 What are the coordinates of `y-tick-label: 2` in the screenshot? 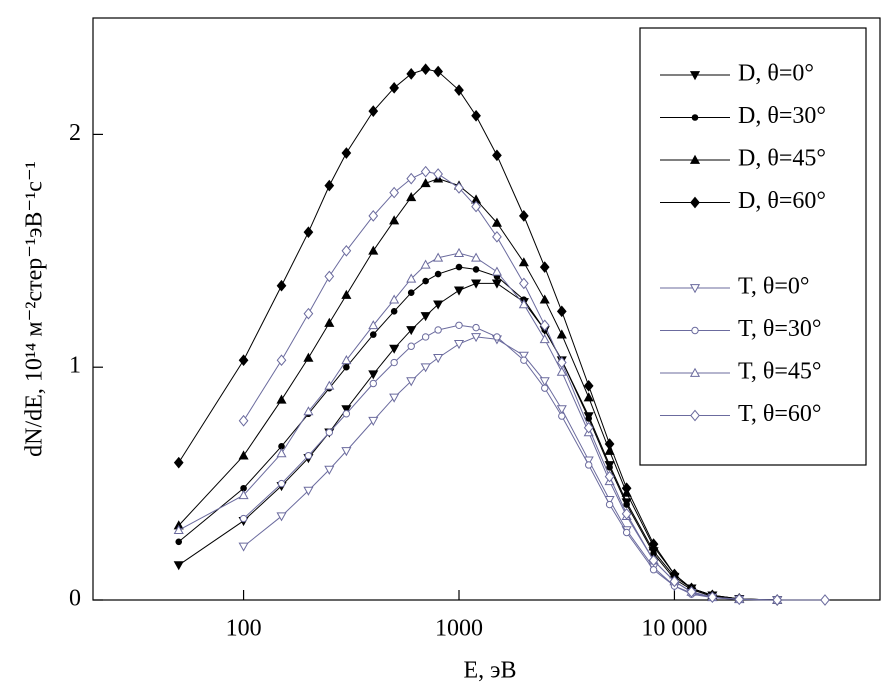 It's located at (75, 133).